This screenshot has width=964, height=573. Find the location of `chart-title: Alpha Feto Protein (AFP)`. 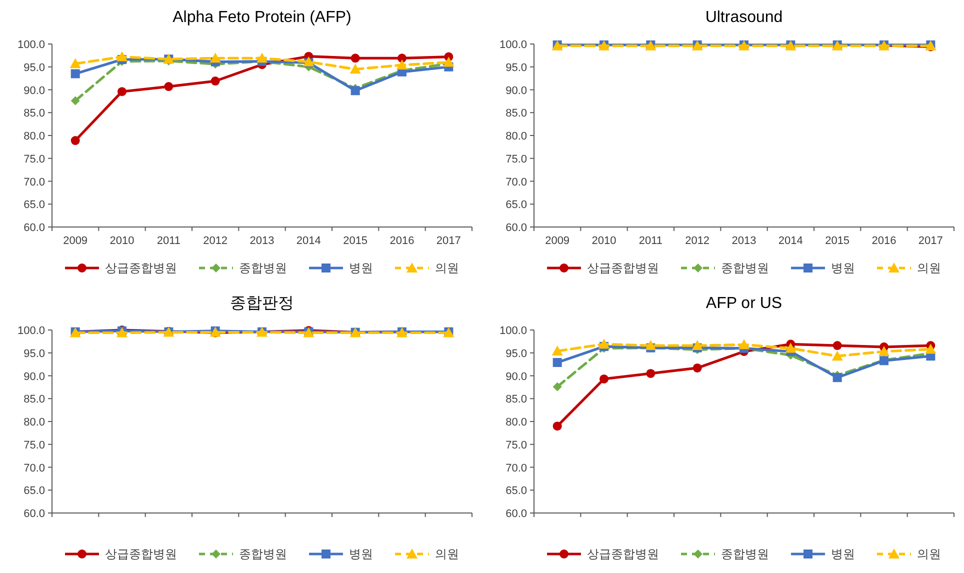

chart-title: Alpha Feto Protein (AFP) is located at coordinates (262, 17).